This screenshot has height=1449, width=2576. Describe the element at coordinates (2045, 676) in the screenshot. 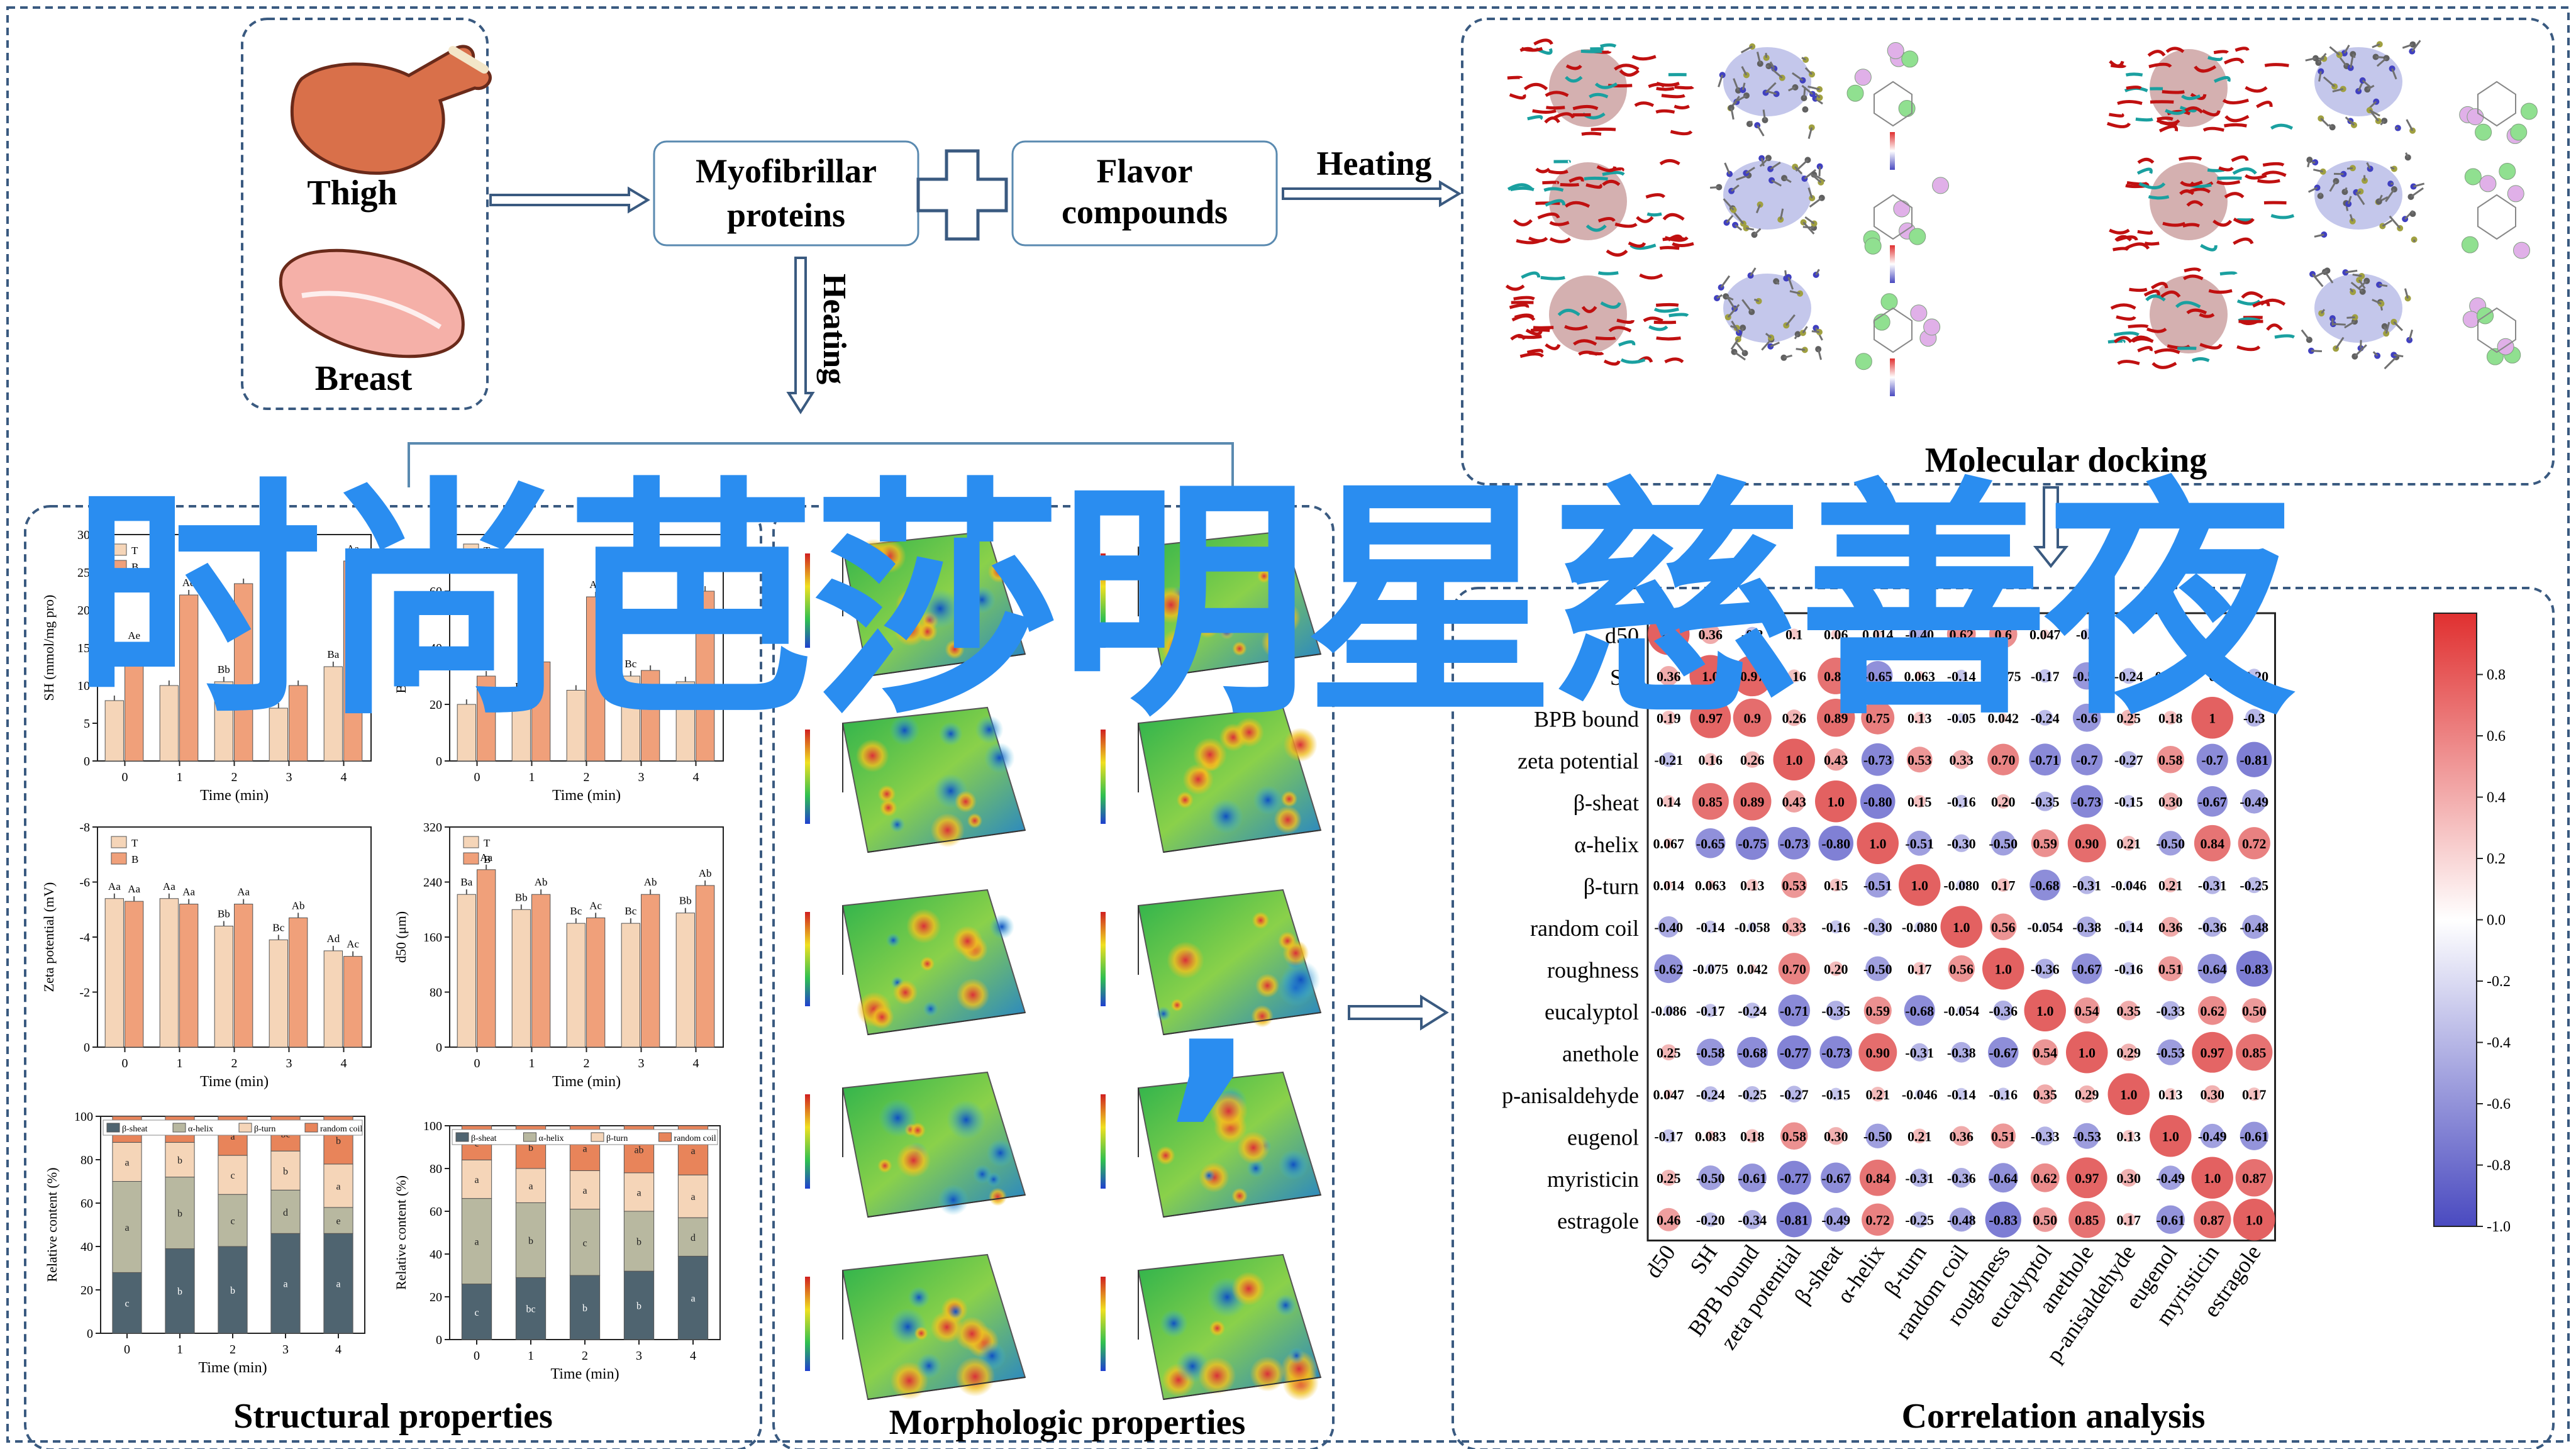

I see `correlation-value: -0.17` at that location.